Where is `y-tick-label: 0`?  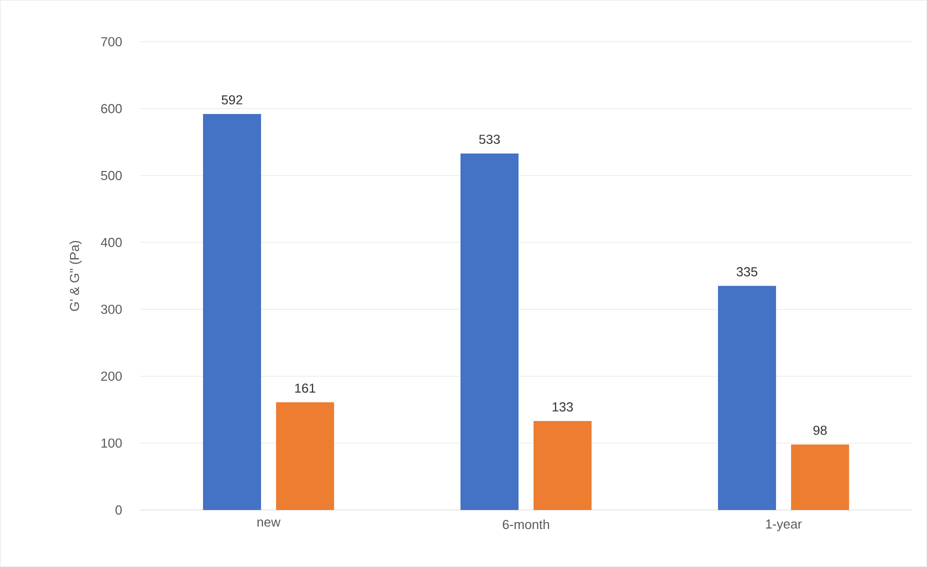 y-tick-label: 0 is located at coordinates (119, 510).